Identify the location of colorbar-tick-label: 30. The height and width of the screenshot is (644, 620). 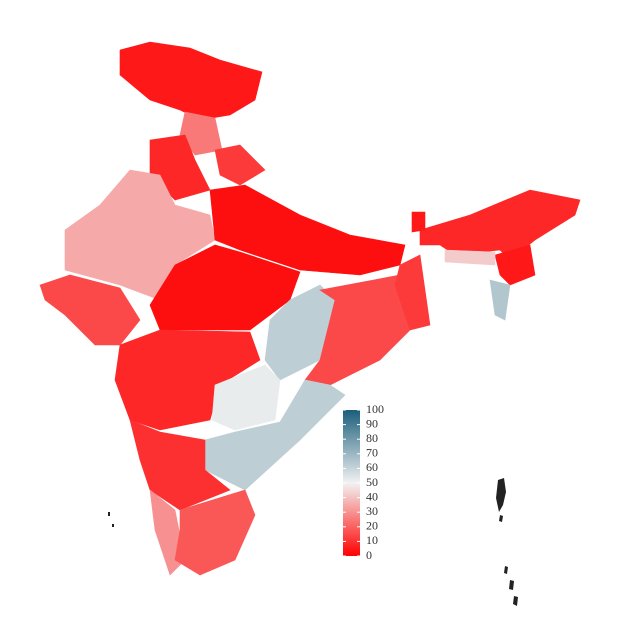
(372, 511).